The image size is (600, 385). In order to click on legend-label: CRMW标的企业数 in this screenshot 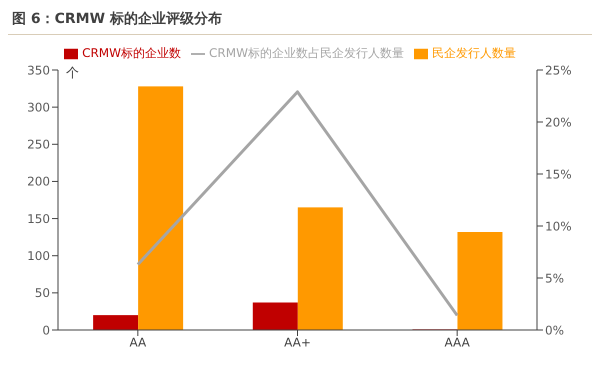, I will do `click(131, 53)`.